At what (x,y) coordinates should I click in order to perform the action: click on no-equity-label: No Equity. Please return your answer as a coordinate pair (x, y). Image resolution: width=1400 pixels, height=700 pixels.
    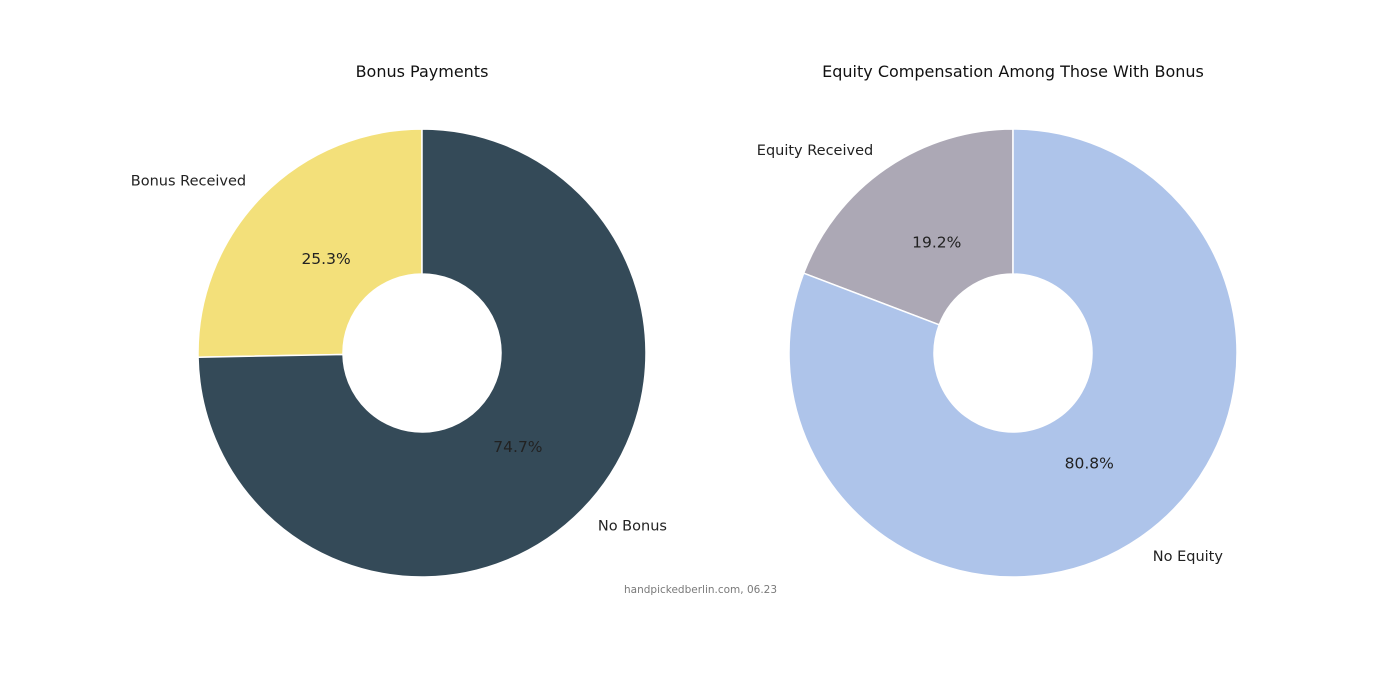
    Looking at the image, I should click on (1188, 557).